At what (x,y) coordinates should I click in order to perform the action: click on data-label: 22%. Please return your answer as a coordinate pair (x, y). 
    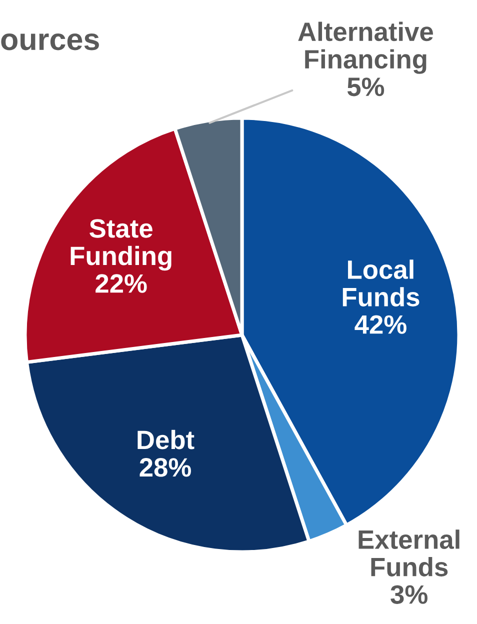
    Looking at the image, I should click on (121, 283).